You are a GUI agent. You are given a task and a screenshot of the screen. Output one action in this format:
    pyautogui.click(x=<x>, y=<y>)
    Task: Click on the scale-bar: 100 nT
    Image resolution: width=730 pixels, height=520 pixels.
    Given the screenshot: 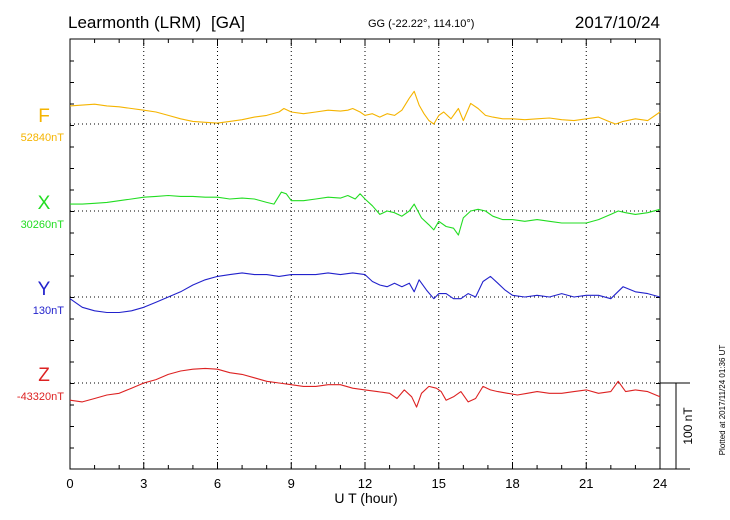 What is the action you would take?
    pyautogui.click(x=677, y=426)
    